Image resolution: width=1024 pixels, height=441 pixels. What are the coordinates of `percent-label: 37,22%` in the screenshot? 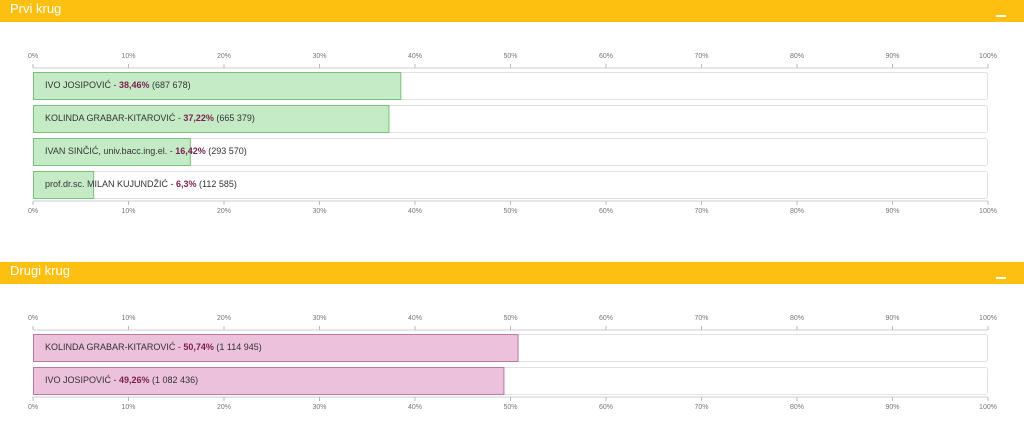 It's located at (198, 118).